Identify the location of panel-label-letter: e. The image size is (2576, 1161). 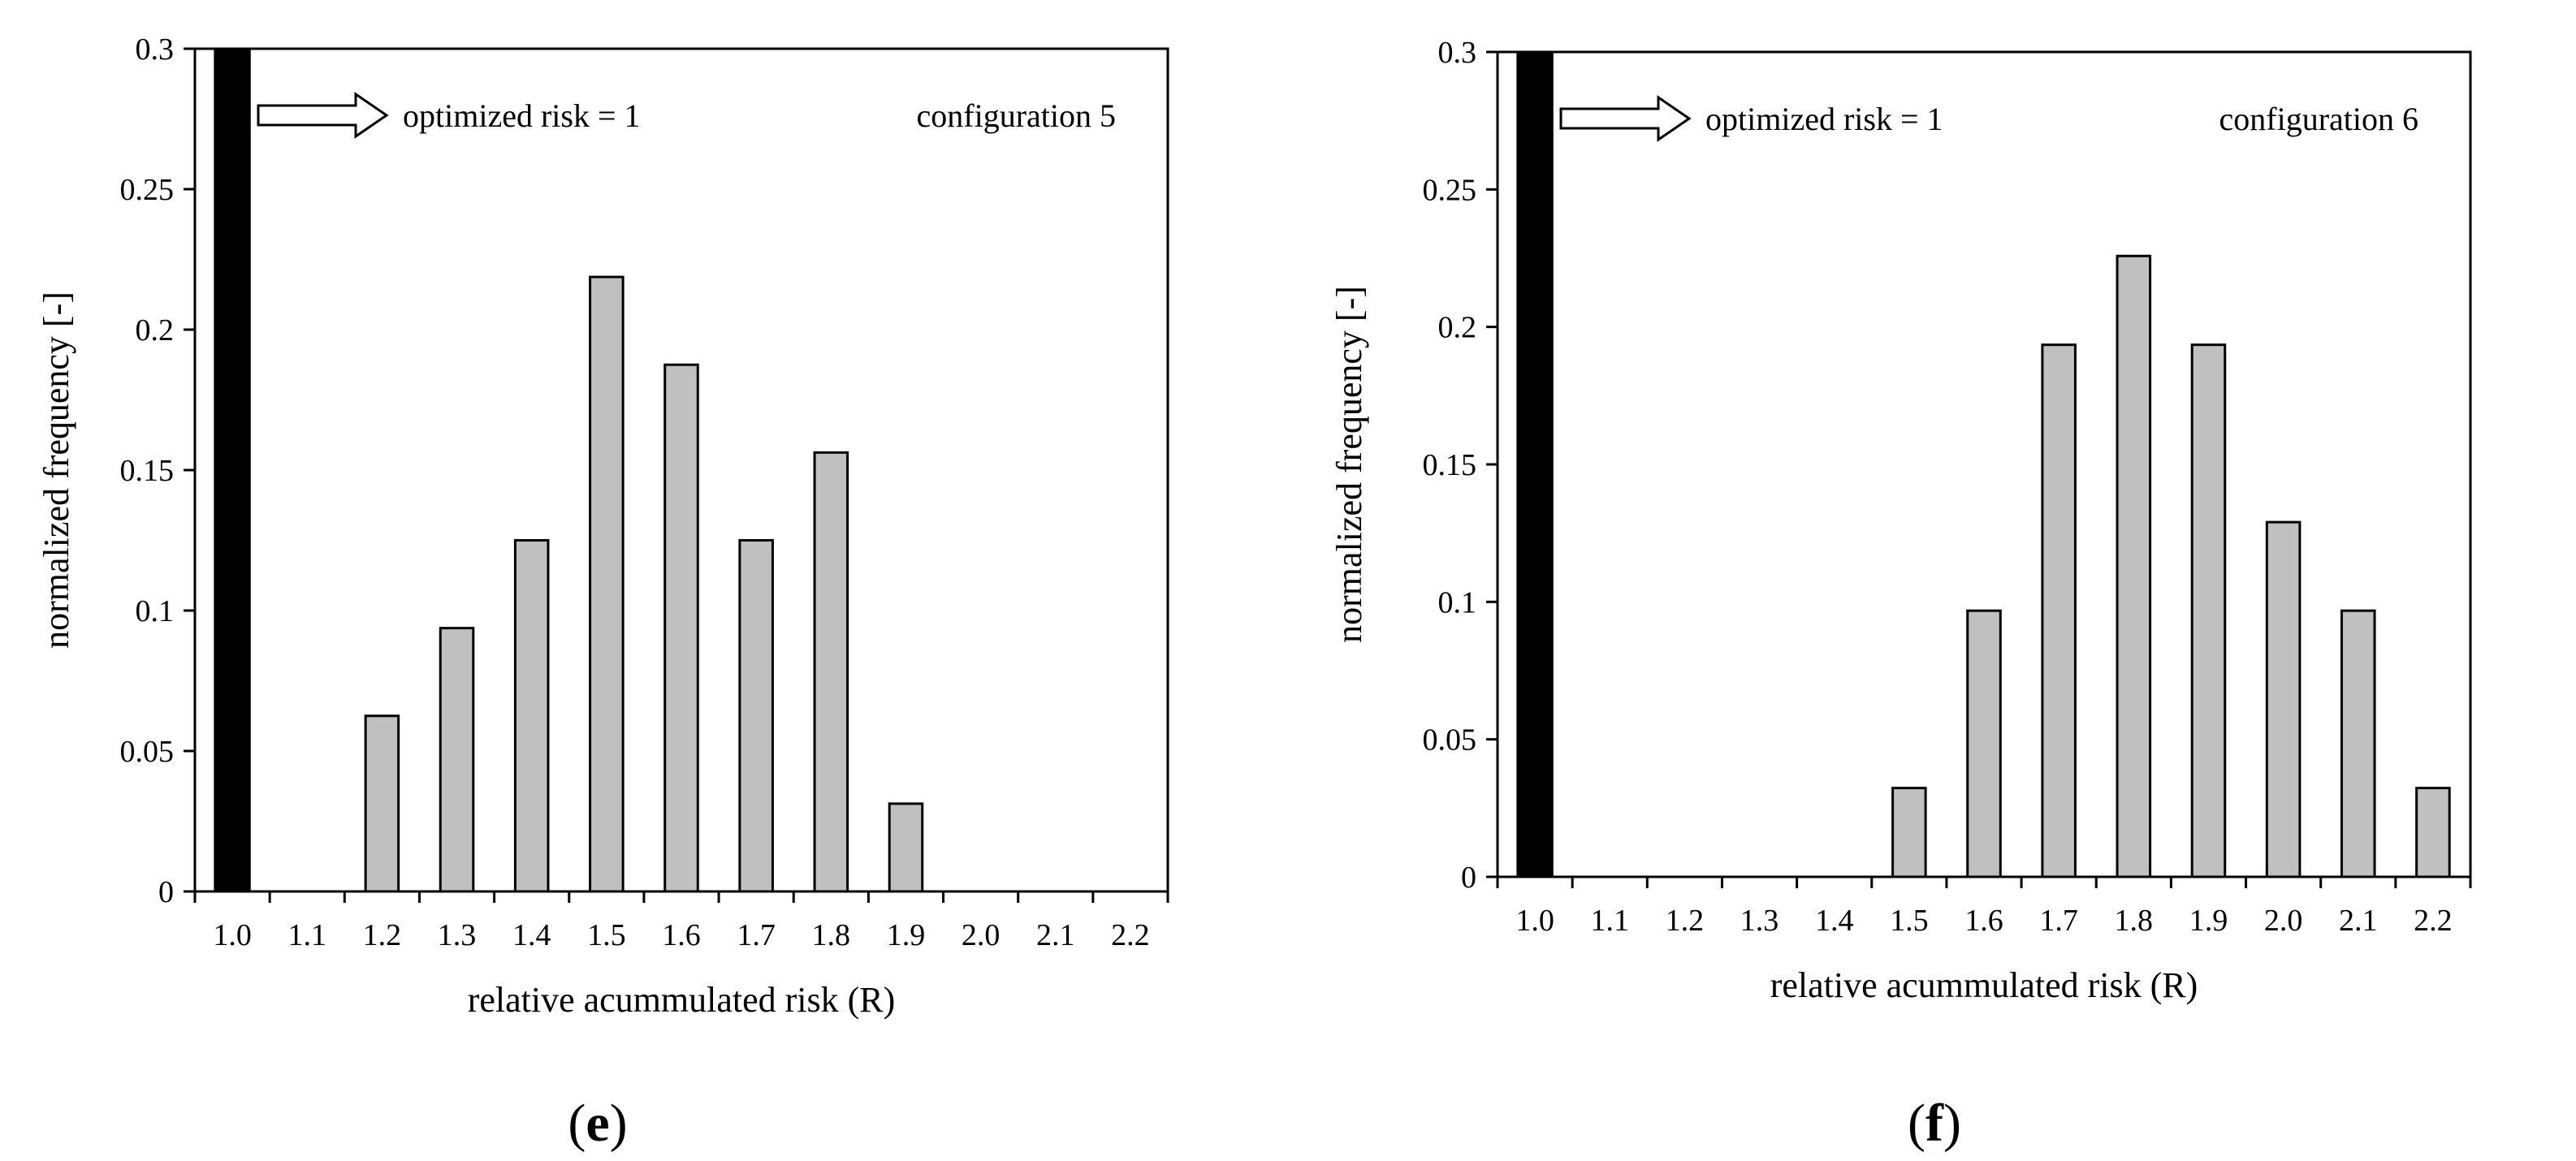
(598, 1123).